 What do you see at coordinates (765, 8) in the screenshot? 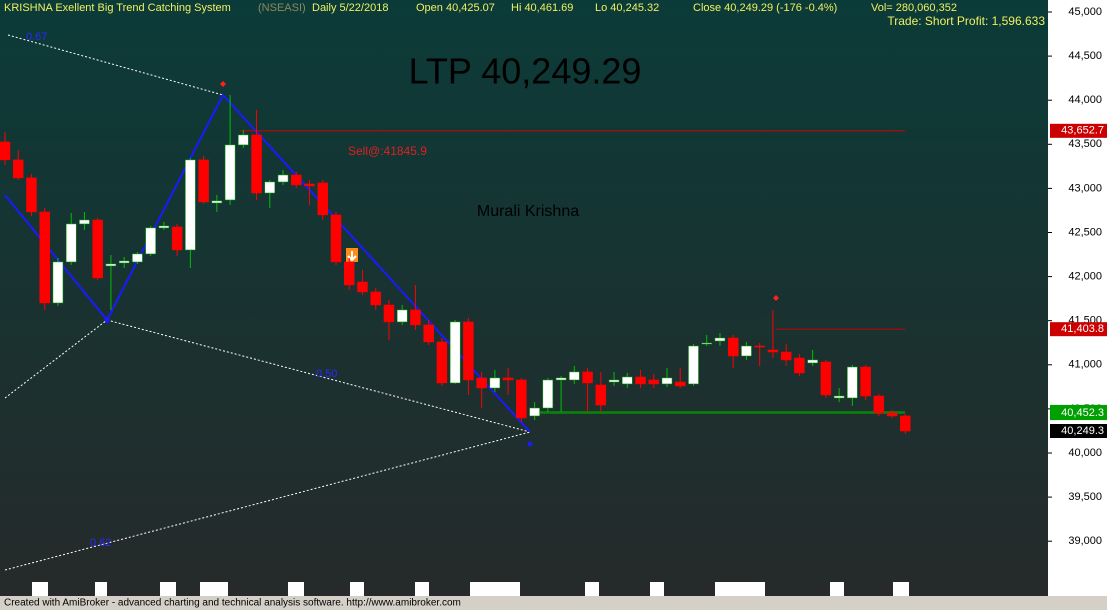
I see `close-text: Close 40,249.29 (-176 -0.4%)` at bounding box center [765, 8].